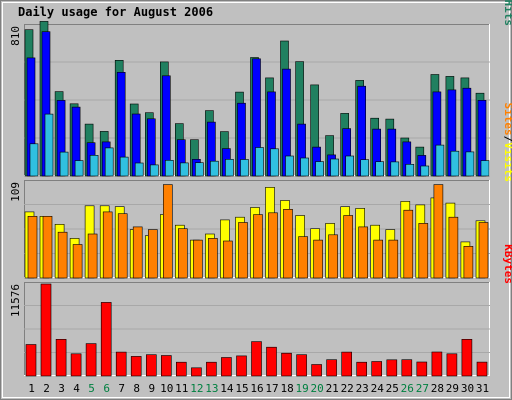 The image size is (512, 400). I want to click on x-tick-label: 15, so click(241, 388).